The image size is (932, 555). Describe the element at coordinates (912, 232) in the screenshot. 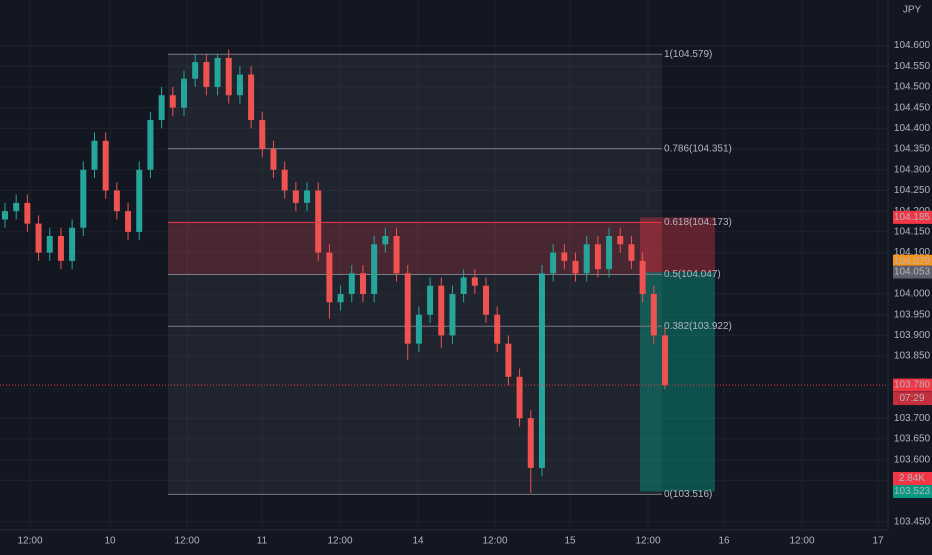

I see `y-tick-label: 104.150` at that location.